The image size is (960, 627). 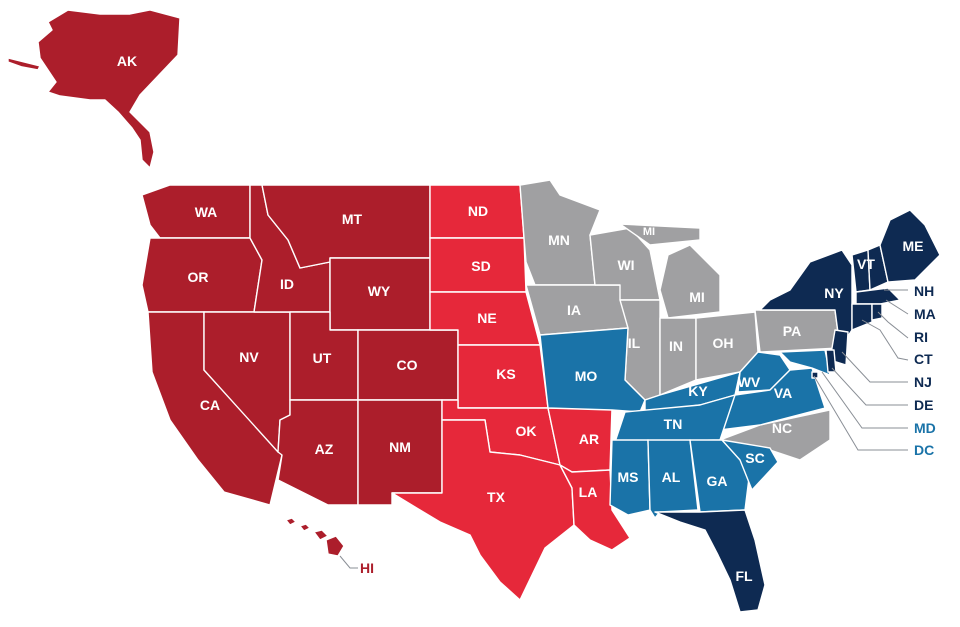 What do you see at coordinates (109, 89) in the screenshot?
I see `state-ak` at bounding box center [109, 89].